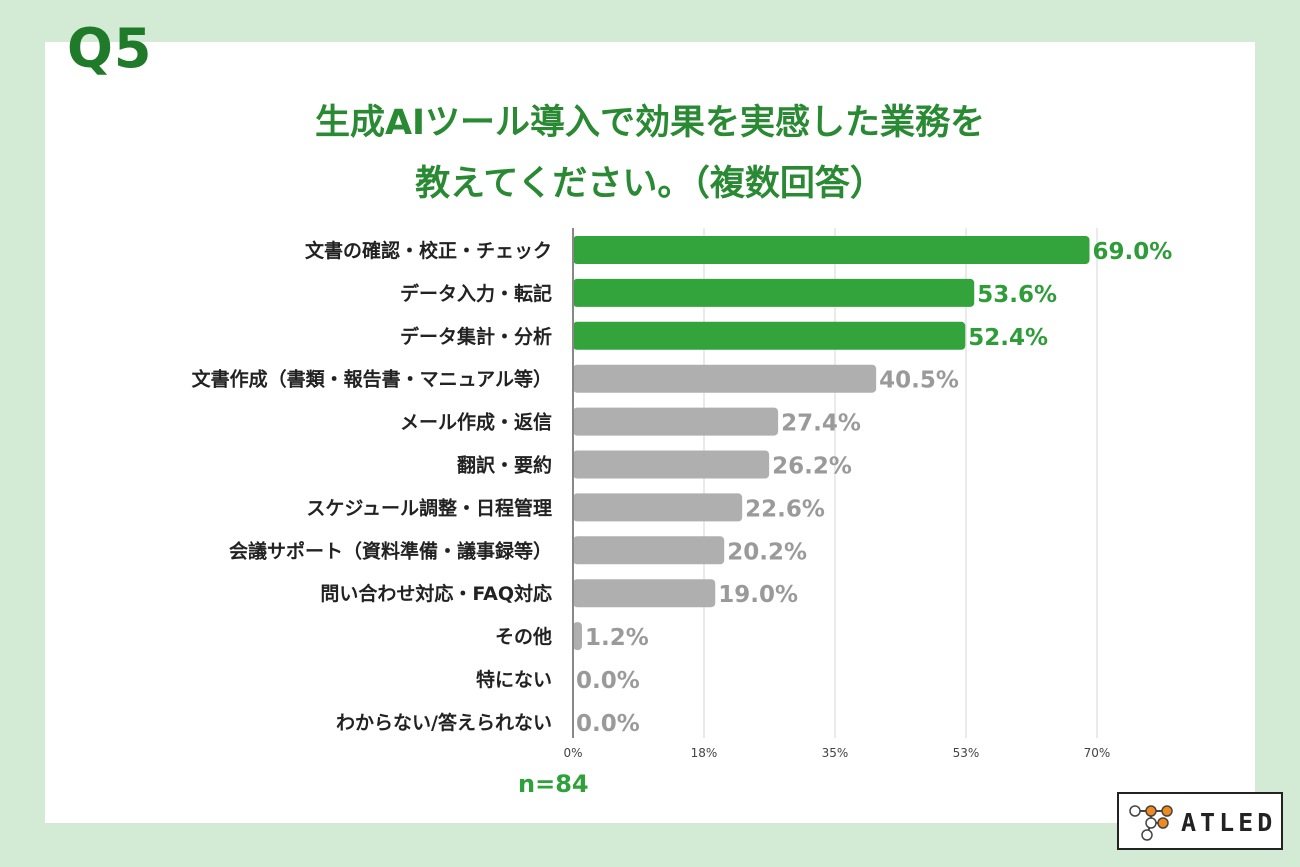  Describe the element at coordinates (617, 638) in the screenshot. I see `value-label: 1.2%` at that location.